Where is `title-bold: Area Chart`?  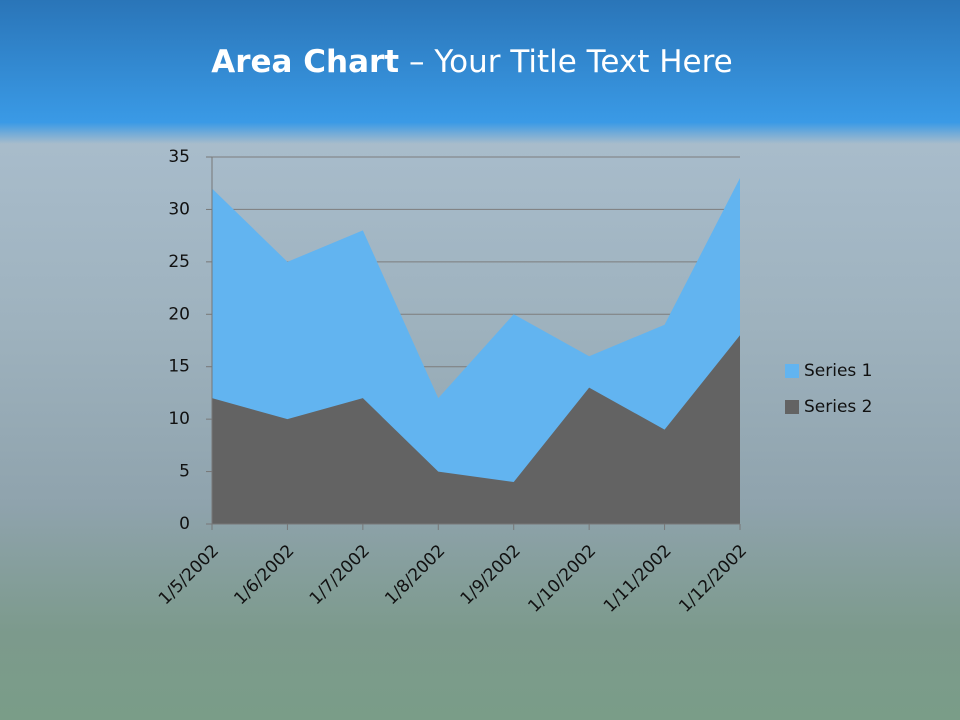 title-bold: Area Chart is located at coordinates (305, 62).